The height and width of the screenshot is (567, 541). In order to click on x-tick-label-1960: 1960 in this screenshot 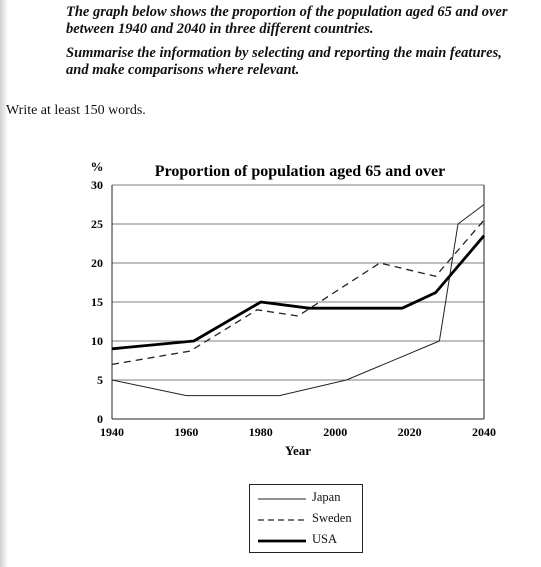, I will do `click(186, 432)`.